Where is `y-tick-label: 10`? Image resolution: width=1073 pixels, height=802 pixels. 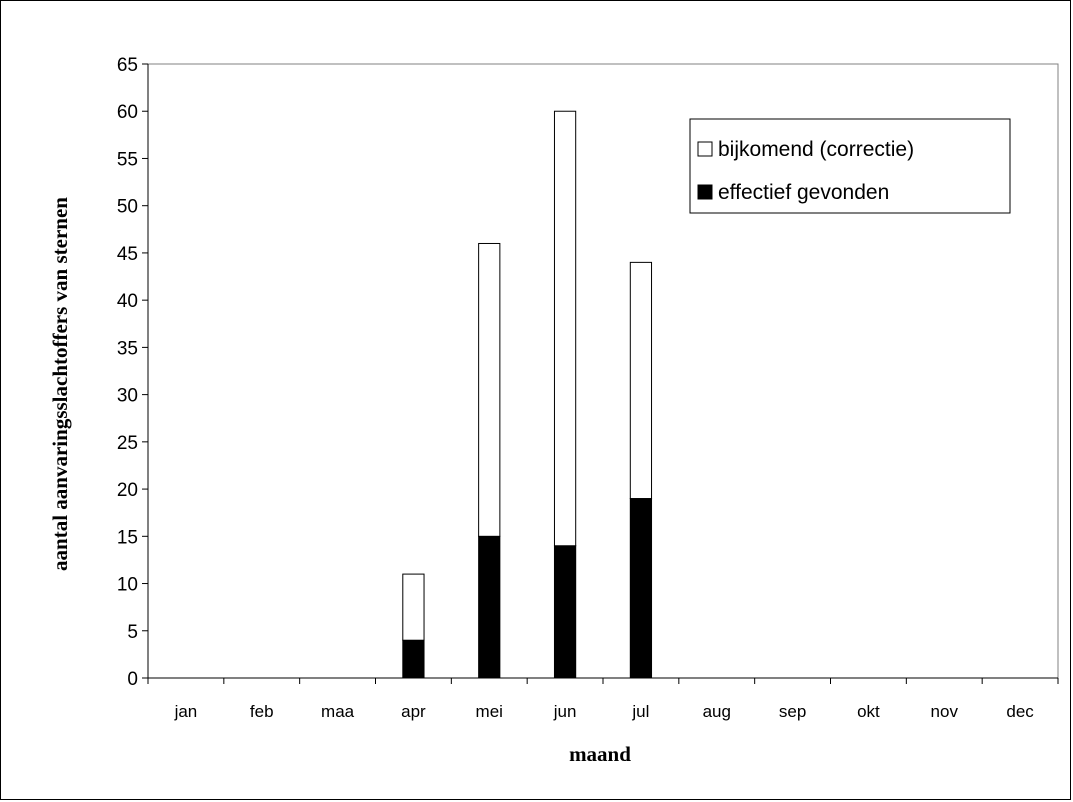
y-tick-label: 10 is located at coordinates (127, 585).